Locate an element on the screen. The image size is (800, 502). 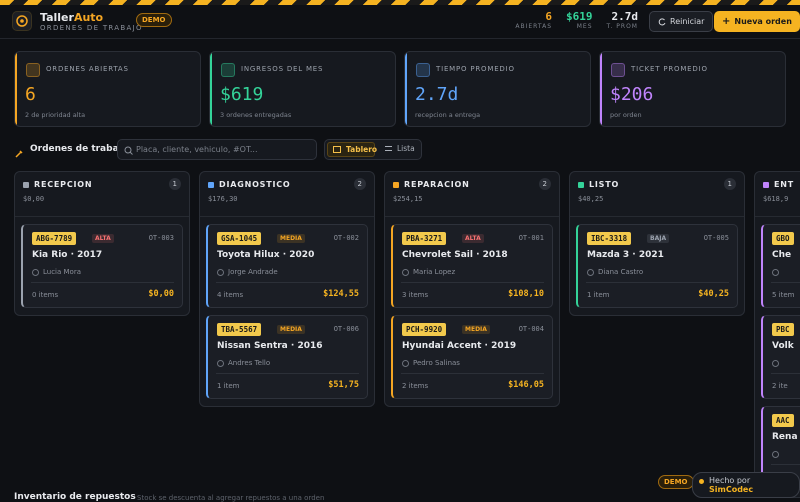
client: Jorge Andrade is located at coordinates (253, 272).